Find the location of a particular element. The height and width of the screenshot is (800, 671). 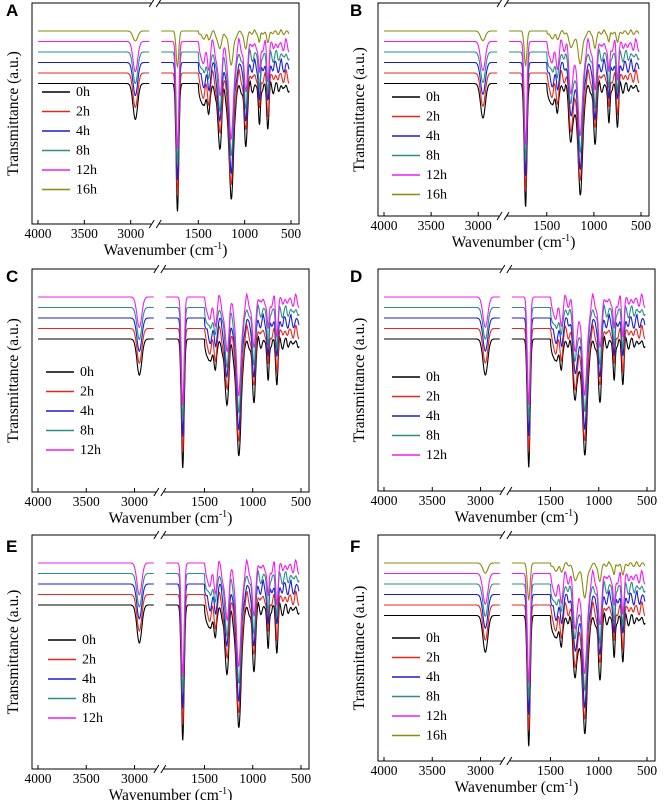

panel-letter: F is located at coordinates (355, 546).